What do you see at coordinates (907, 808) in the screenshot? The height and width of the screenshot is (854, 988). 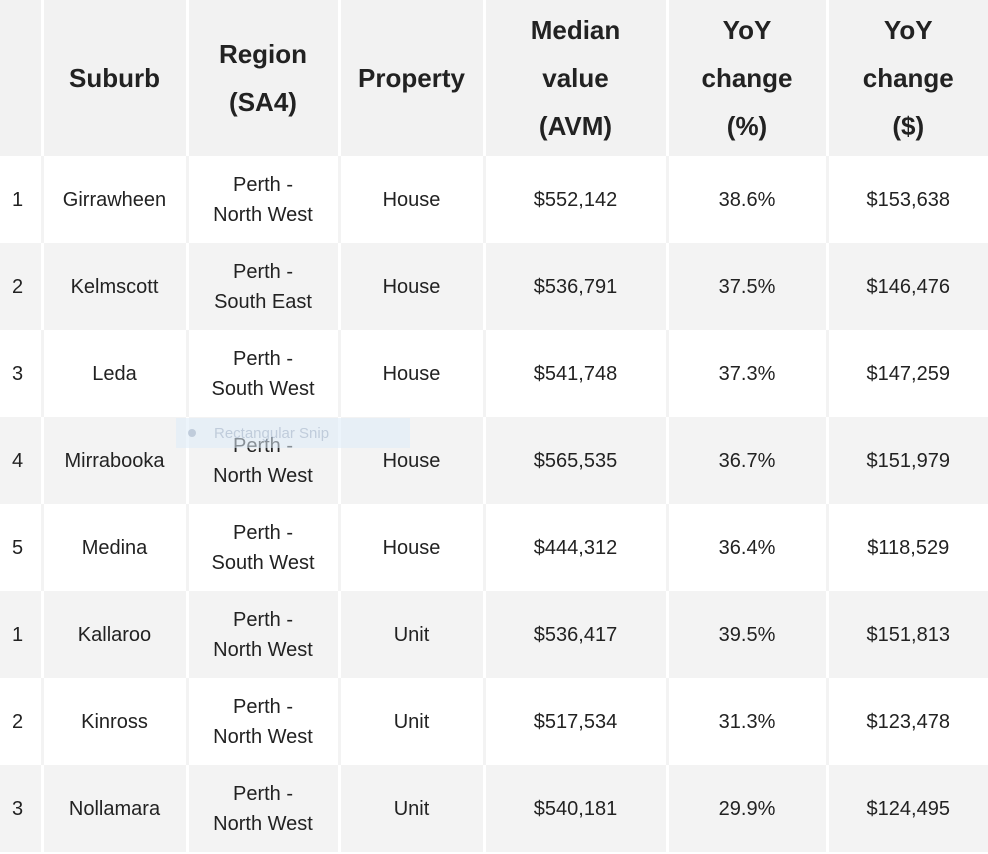 I see `cell-yoy-dollar: $124,495` at bounding box center [907, 808].